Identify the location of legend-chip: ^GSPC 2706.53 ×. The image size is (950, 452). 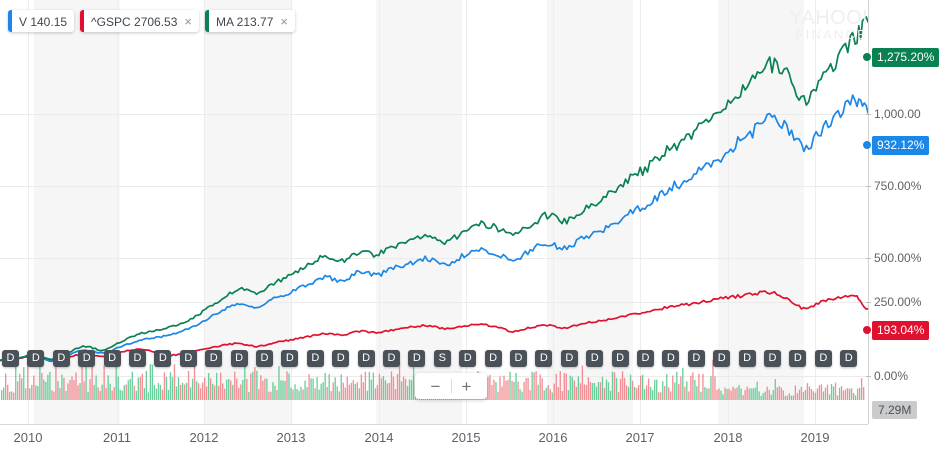
(139, 21).